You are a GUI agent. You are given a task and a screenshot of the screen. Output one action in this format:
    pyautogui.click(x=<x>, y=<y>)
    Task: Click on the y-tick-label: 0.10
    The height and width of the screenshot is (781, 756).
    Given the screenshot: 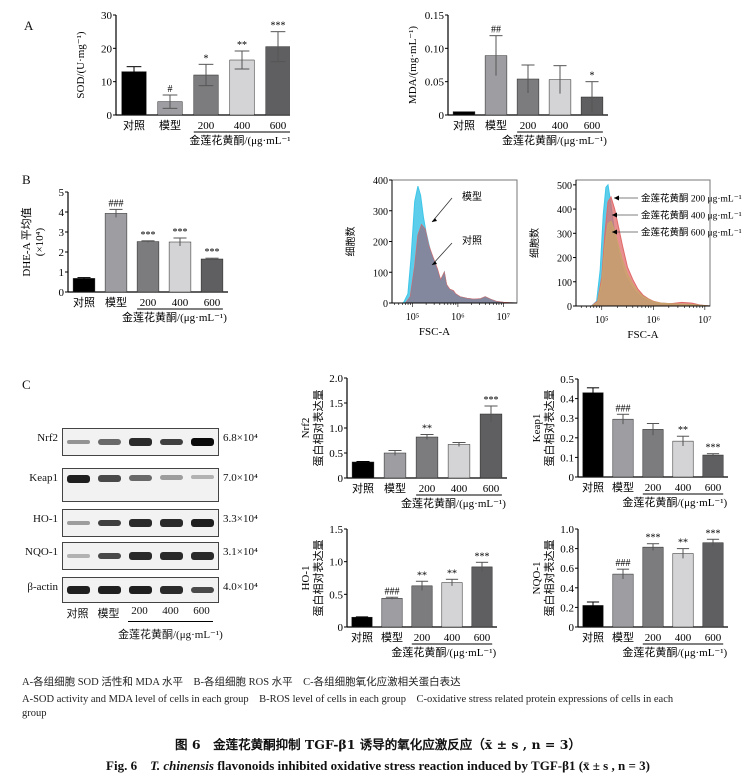 What is the action you would take?
    pyautogui.click(x=435, y=49)
    